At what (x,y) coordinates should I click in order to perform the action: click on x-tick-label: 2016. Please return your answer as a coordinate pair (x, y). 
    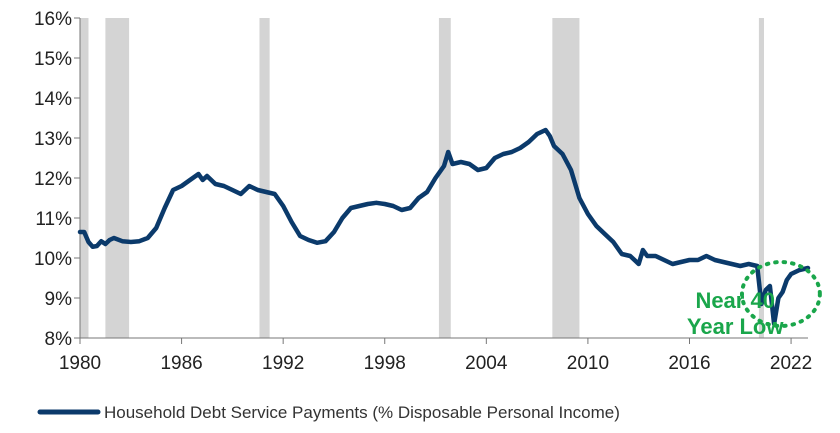
    Looking at the image, I should click on (689, 363).